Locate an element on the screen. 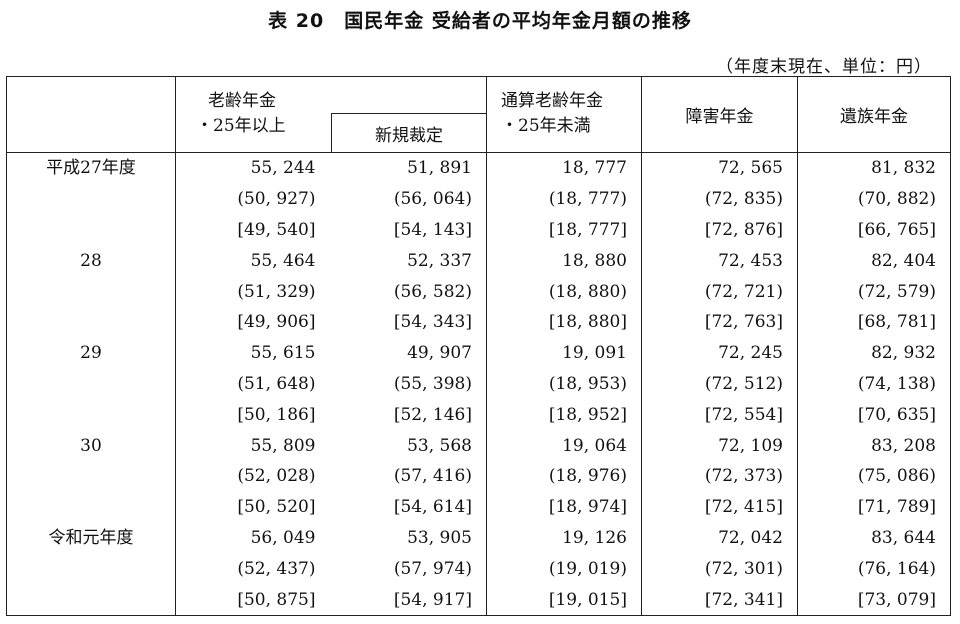 The width and height of the screenshot is (960, 624). row-year-label: 28 is located at coordinates (91, 261).